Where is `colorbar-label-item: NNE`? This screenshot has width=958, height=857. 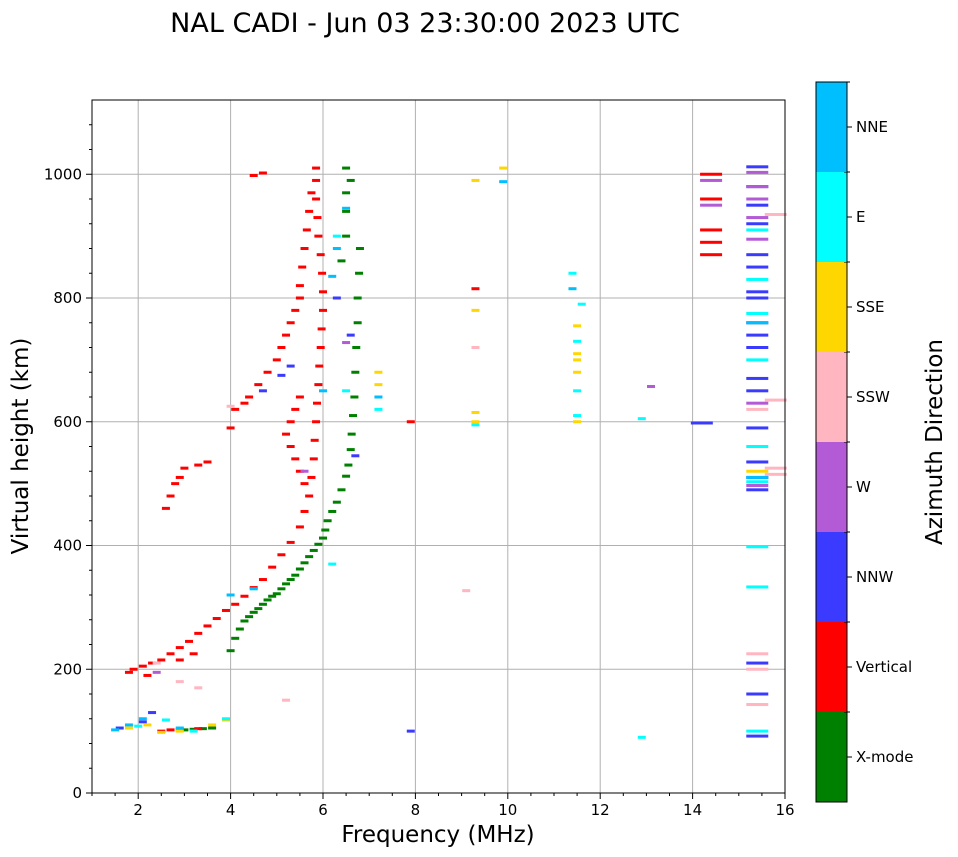
colorbar-label-item: NNE is located at coordinates (872, 127).